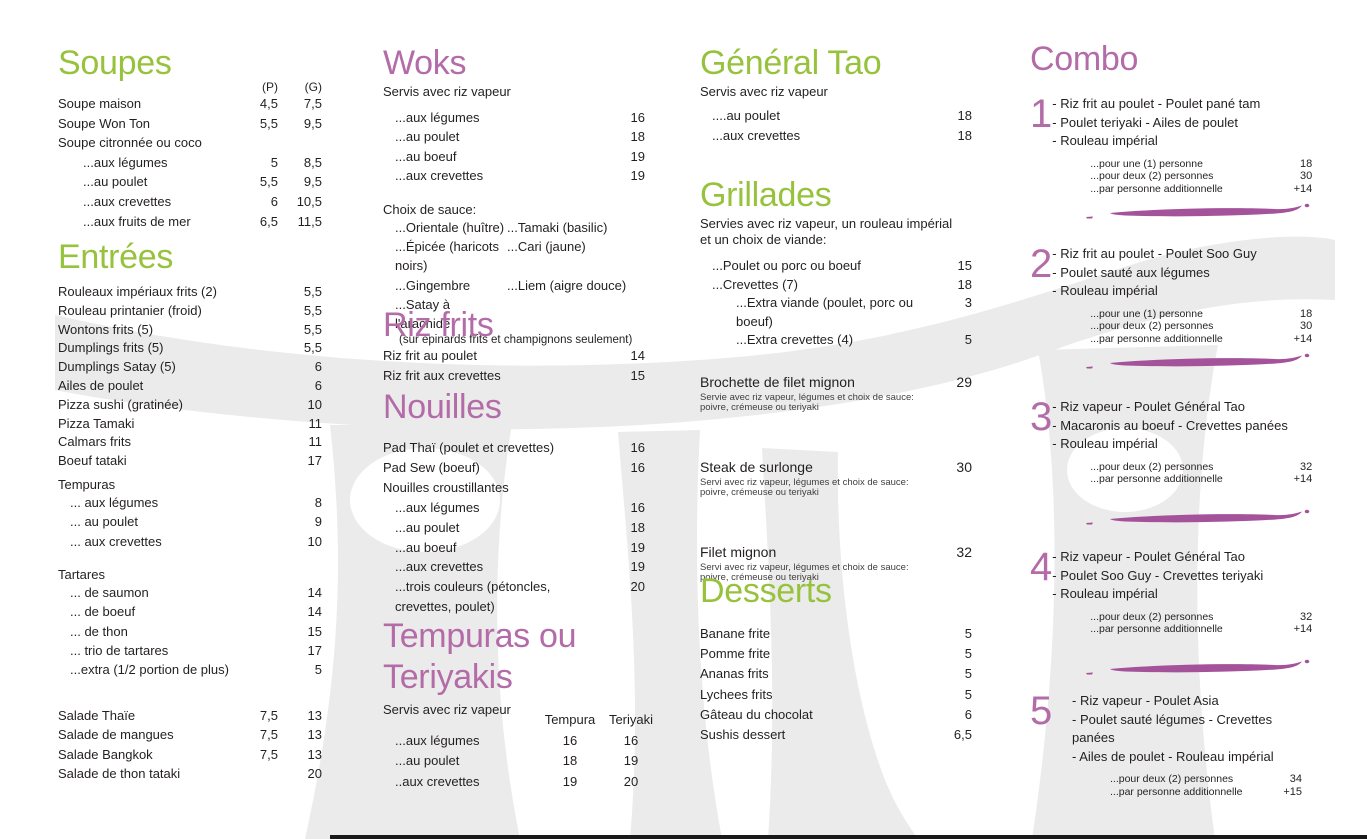 The height and width of the screenshot is (839, 1367). I want to click on item-name: ...aux fruits de mer, so click(137, 221).